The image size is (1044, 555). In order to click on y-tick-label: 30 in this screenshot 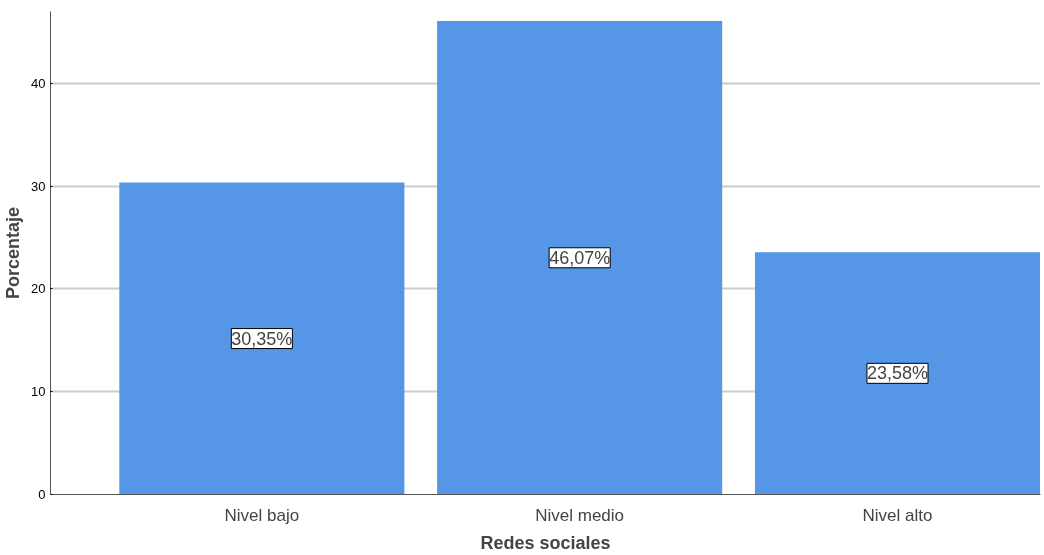, I will do `click(38, 186)`.